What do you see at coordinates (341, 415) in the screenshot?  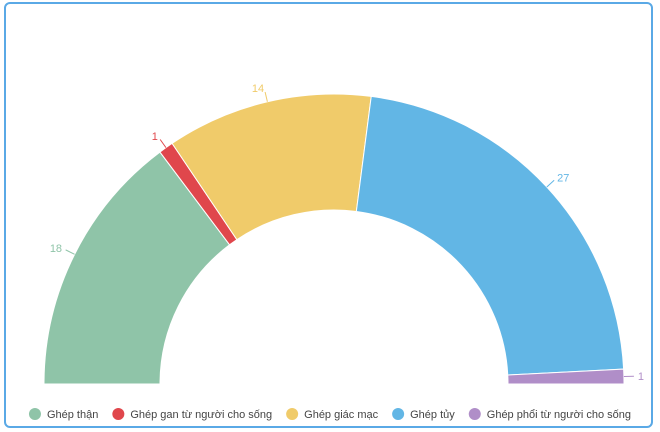 I see `legend-label-3: Ghép giác mạc` at bounding box center [341, 415].